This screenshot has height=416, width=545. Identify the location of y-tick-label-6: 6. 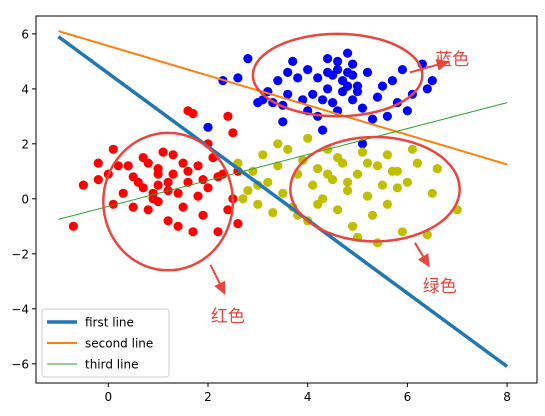
(25, 34).